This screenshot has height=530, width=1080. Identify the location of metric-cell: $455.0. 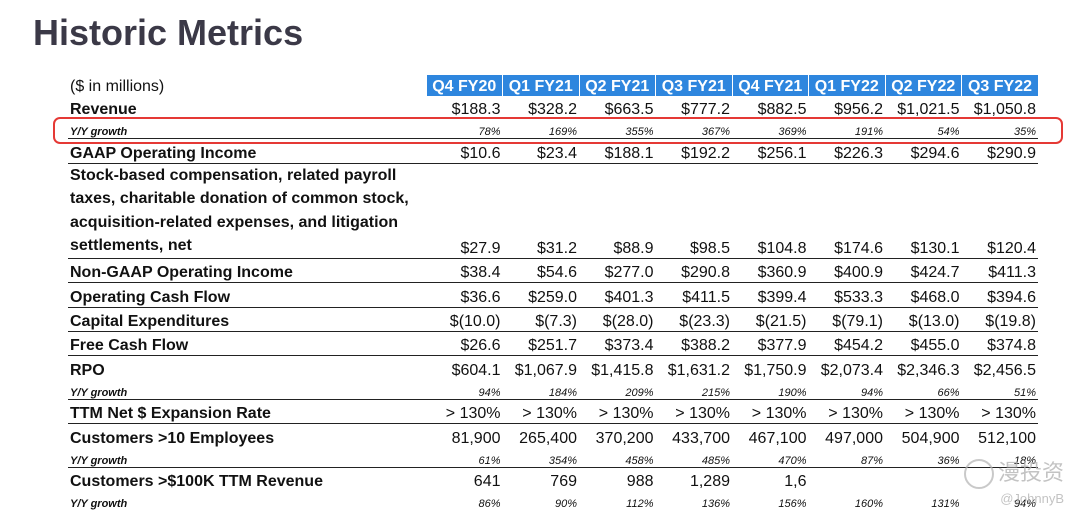
(923, 343).